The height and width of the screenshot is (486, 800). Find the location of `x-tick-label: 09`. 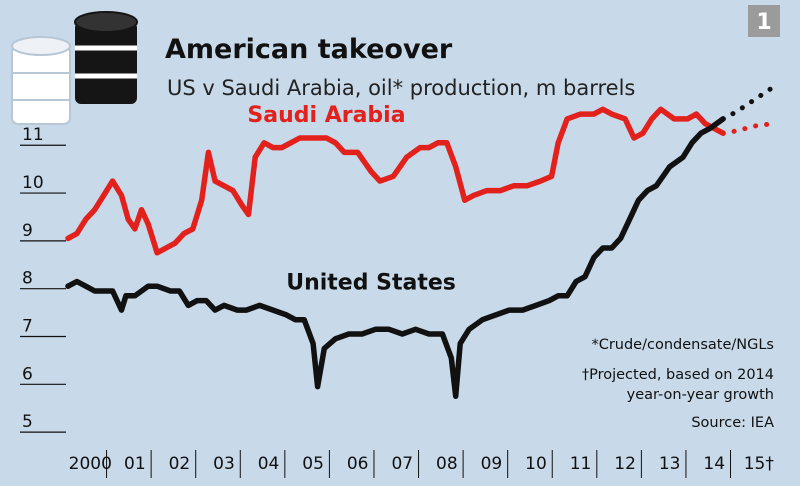

x-tick-label: 09 is located at coordinates (492, 464).